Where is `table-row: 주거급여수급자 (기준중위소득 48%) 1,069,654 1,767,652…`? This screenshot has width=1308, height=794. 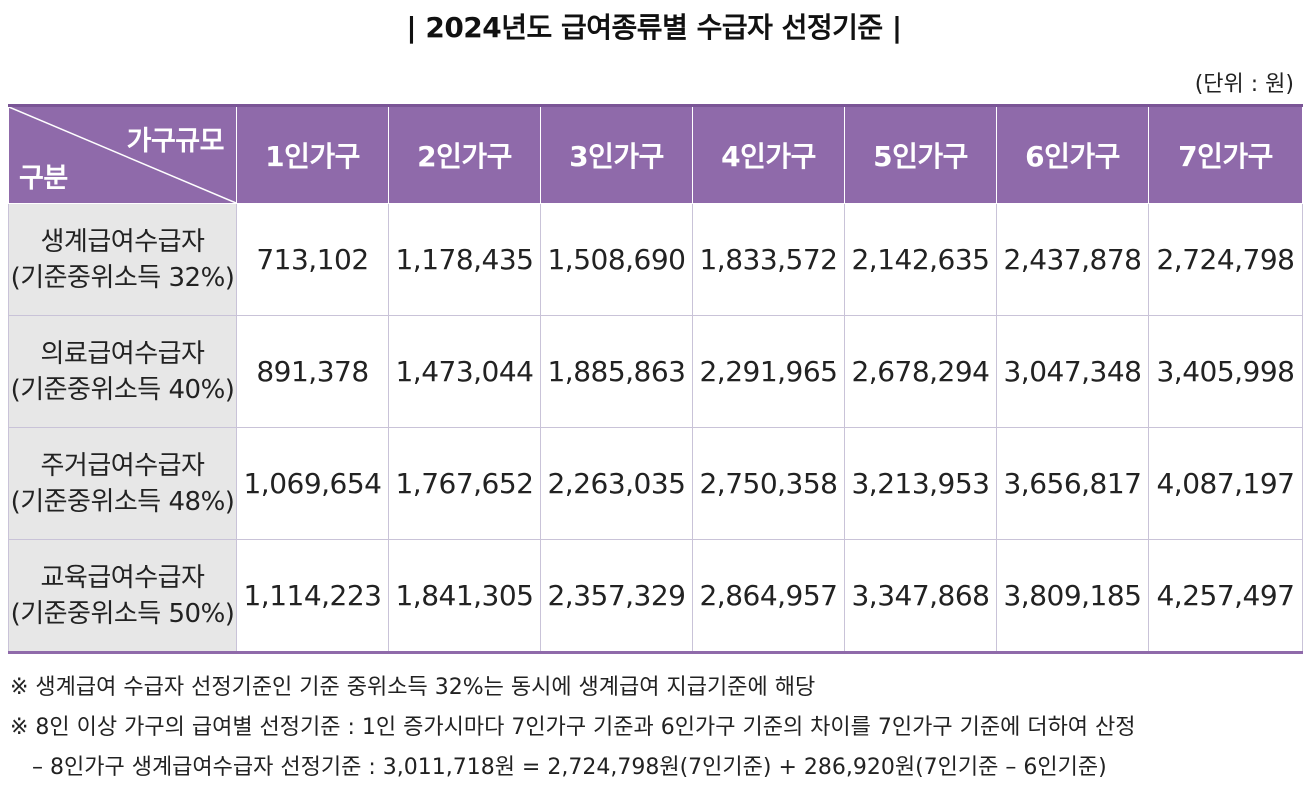
table-row: 주거급여수급자 (기준중위소득 48%) 1,069,654 1,767,652… is located at coordinates (655, 483).